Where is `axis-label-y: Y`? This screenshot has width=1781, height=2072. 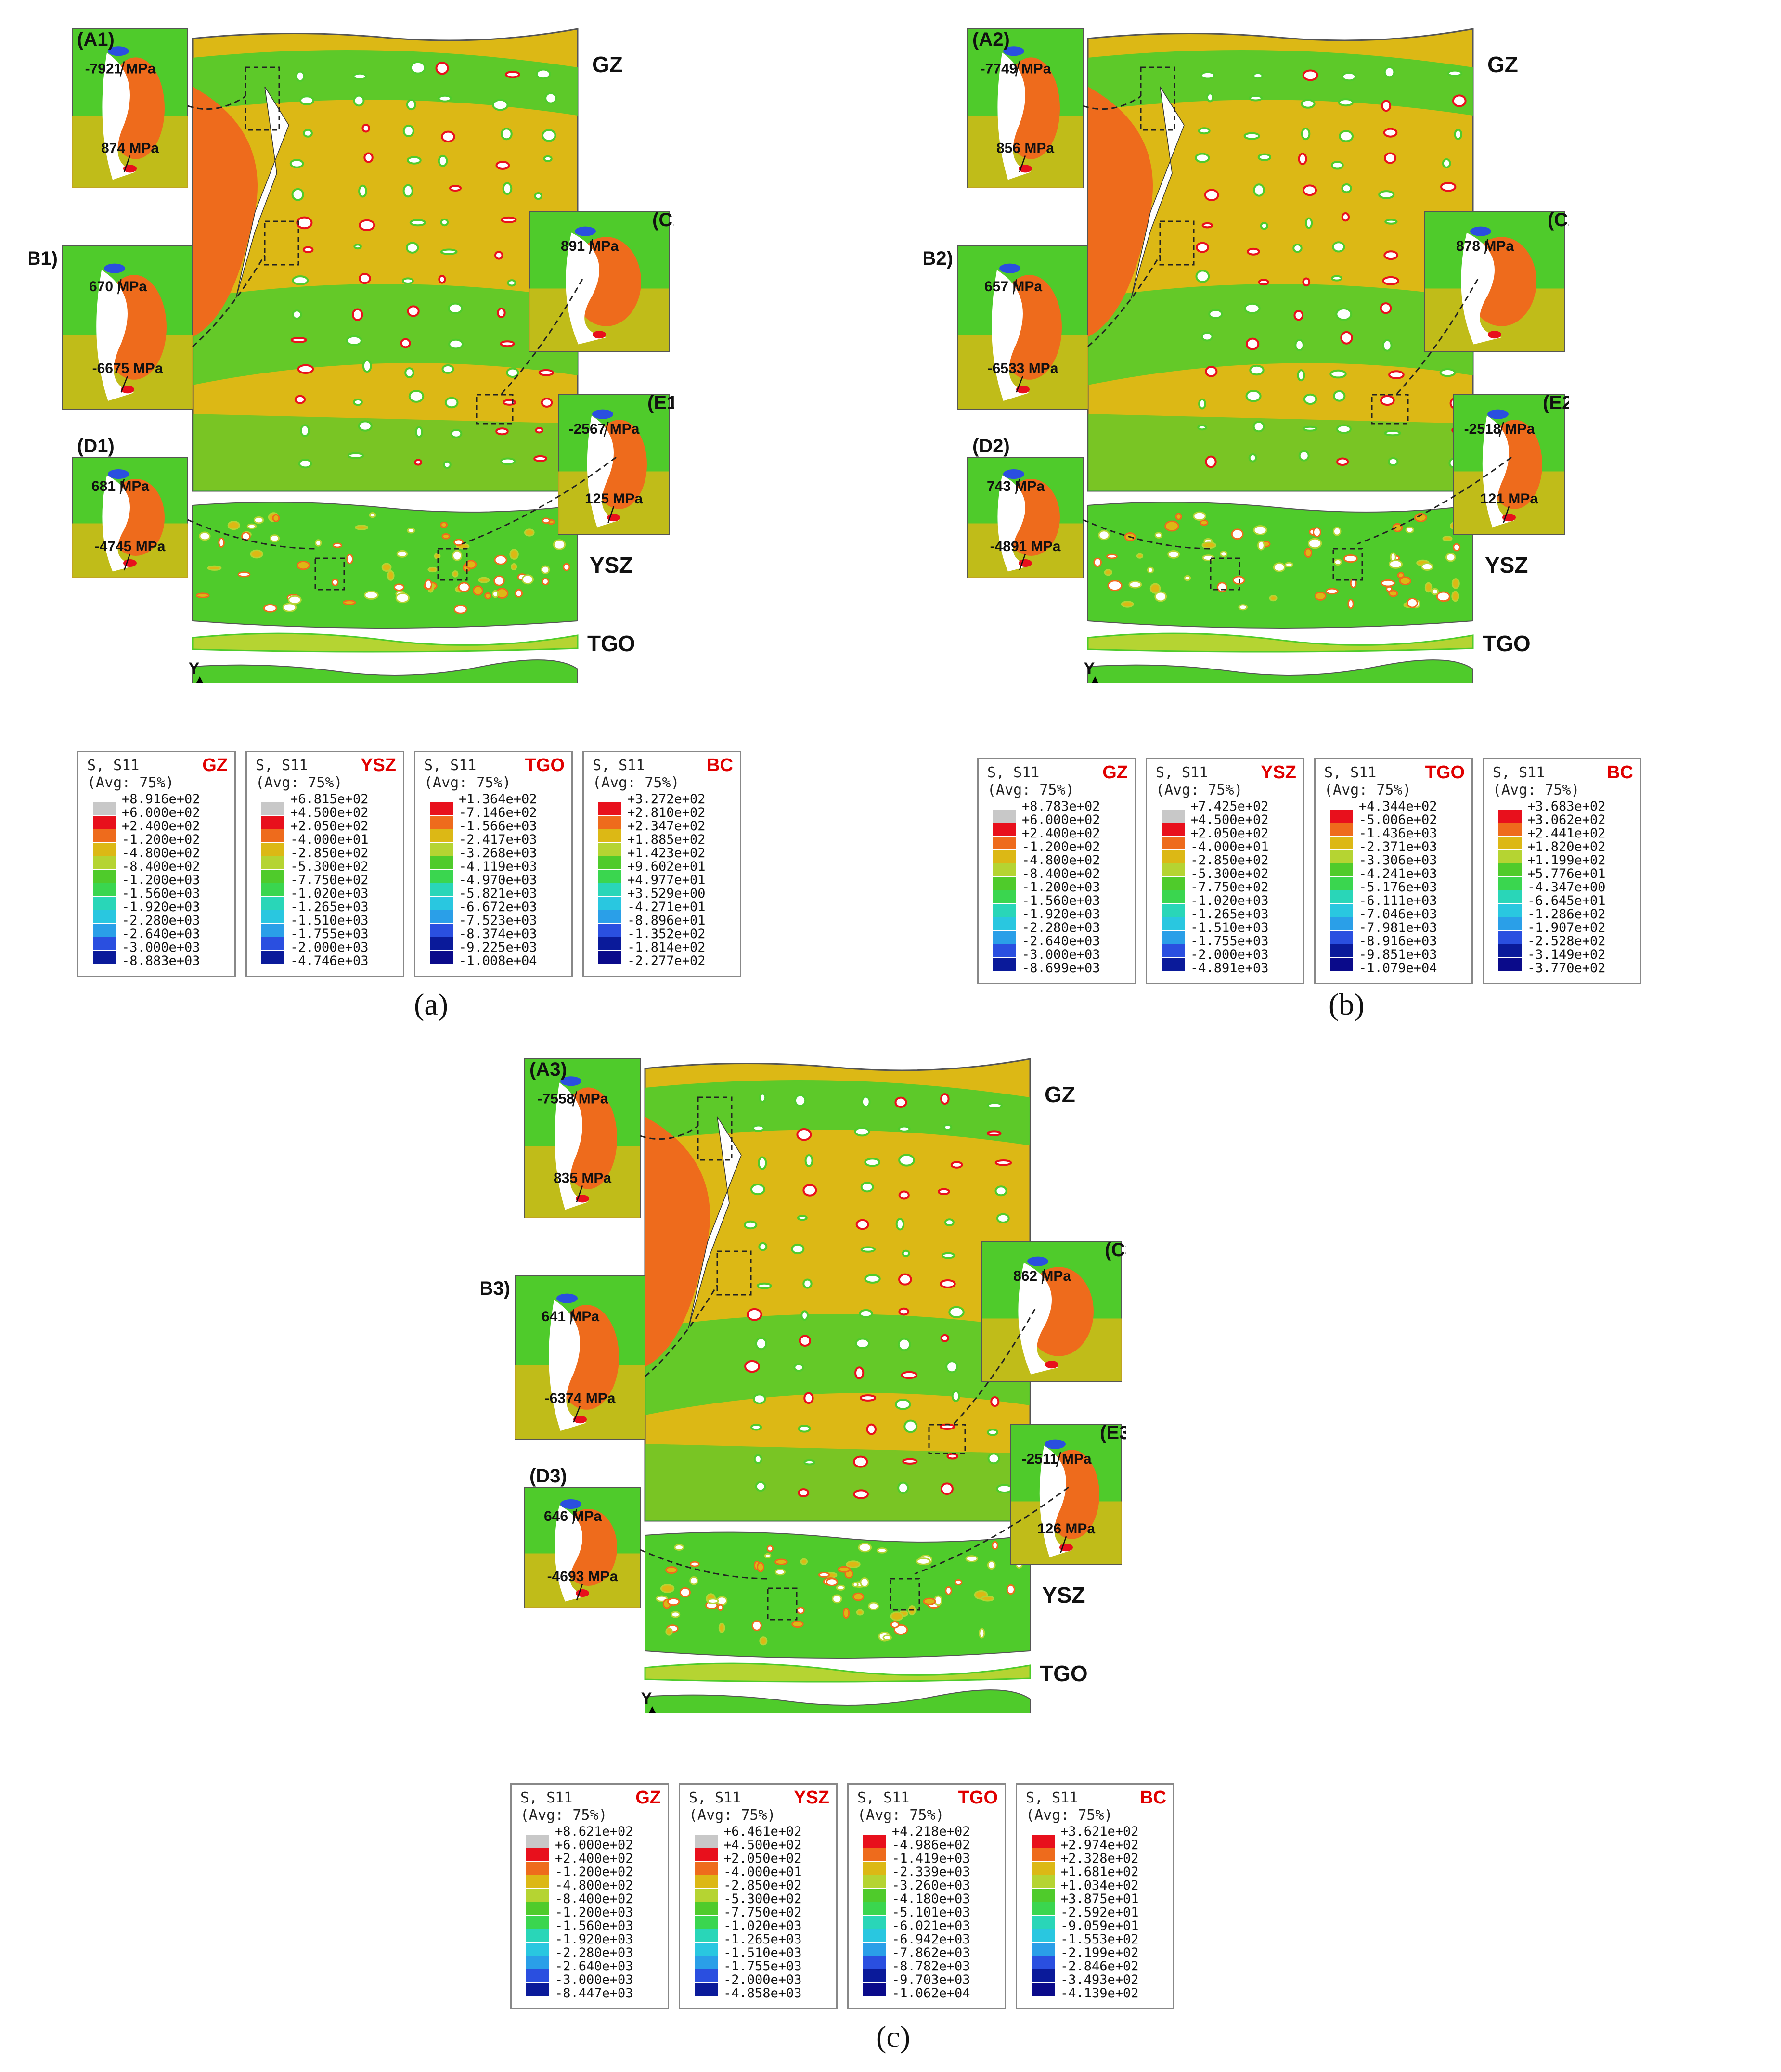 axis-label-y: Y is located at coordinates (1089, 668).